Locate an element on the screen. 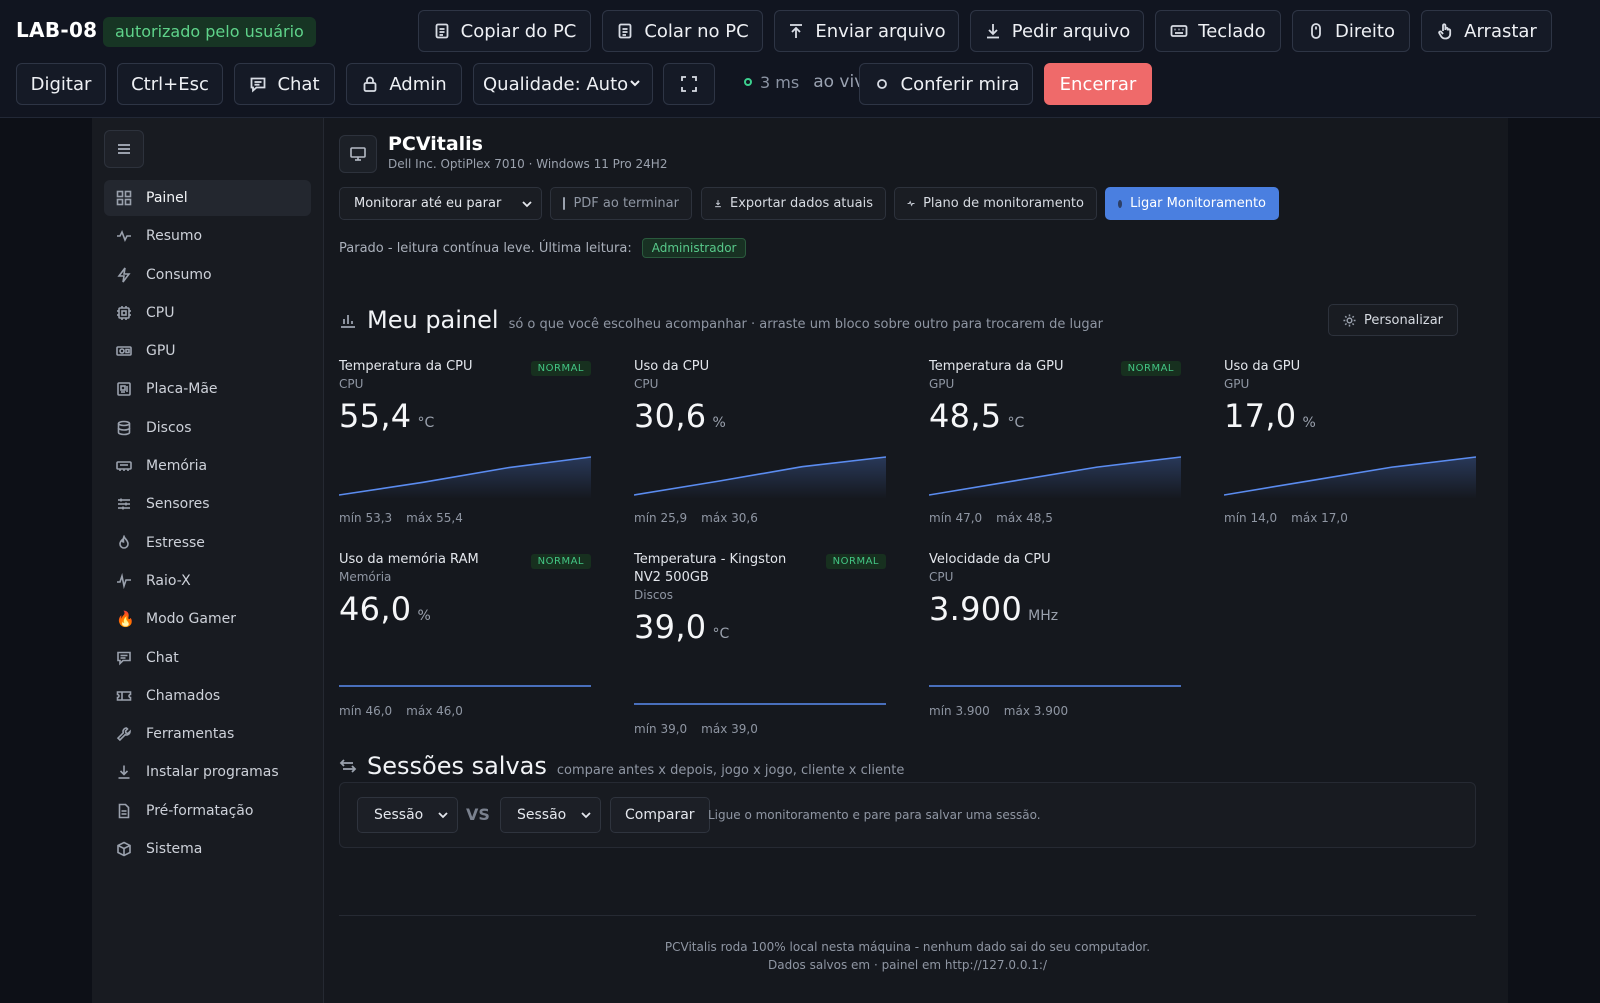  ctrl-esc-label: Ctrl+Esc is located at coordinates (170, 84).